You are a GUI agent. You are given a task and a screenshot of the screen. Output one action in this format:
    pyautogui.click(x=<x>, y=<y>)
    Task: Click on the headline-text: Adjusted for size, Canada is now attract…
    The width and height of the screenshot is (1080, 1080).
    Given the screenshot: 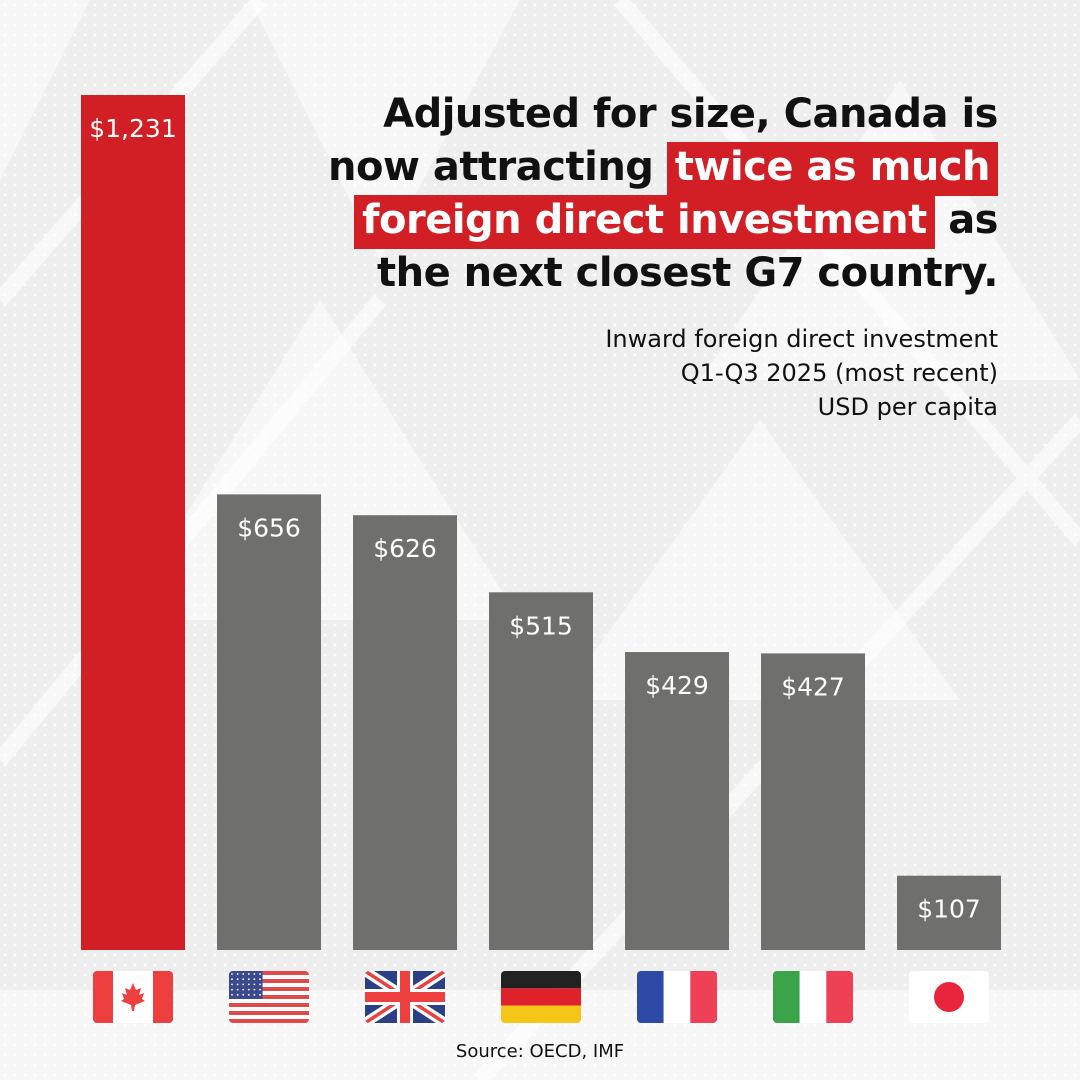 What is the action you would take?
    pyautogui.click(x=663, y=140)
    